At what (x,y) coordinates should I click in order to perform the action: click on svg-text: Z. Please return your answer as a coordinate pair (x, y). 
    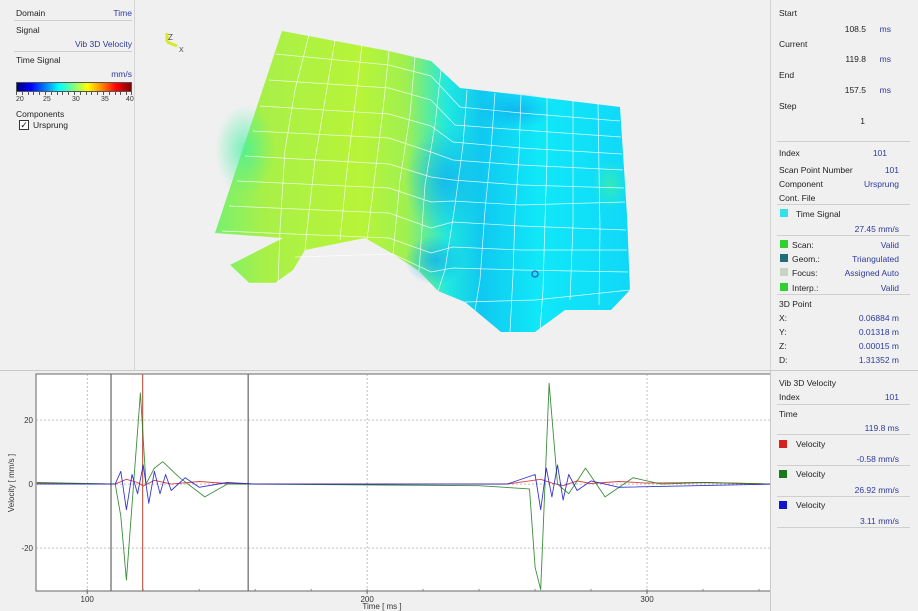
    Looking at the image, I should click on (170, 37).